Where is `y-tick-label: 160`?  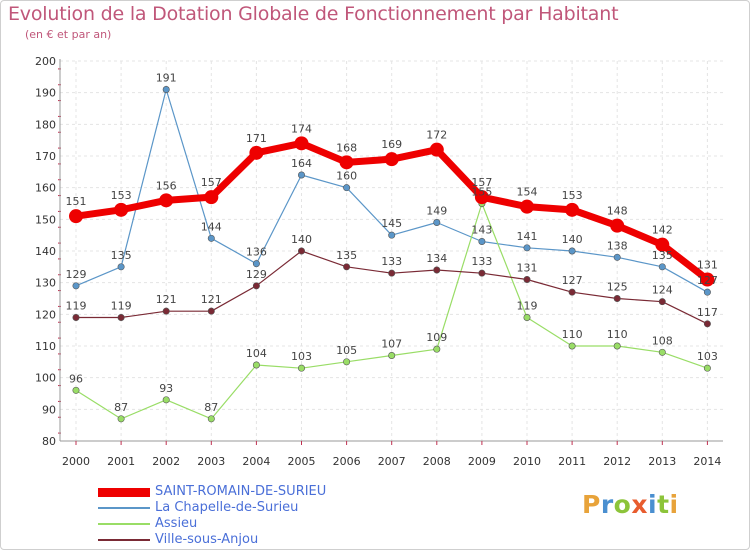
y-tick-label: 160 is located at coordinates (45, 188).